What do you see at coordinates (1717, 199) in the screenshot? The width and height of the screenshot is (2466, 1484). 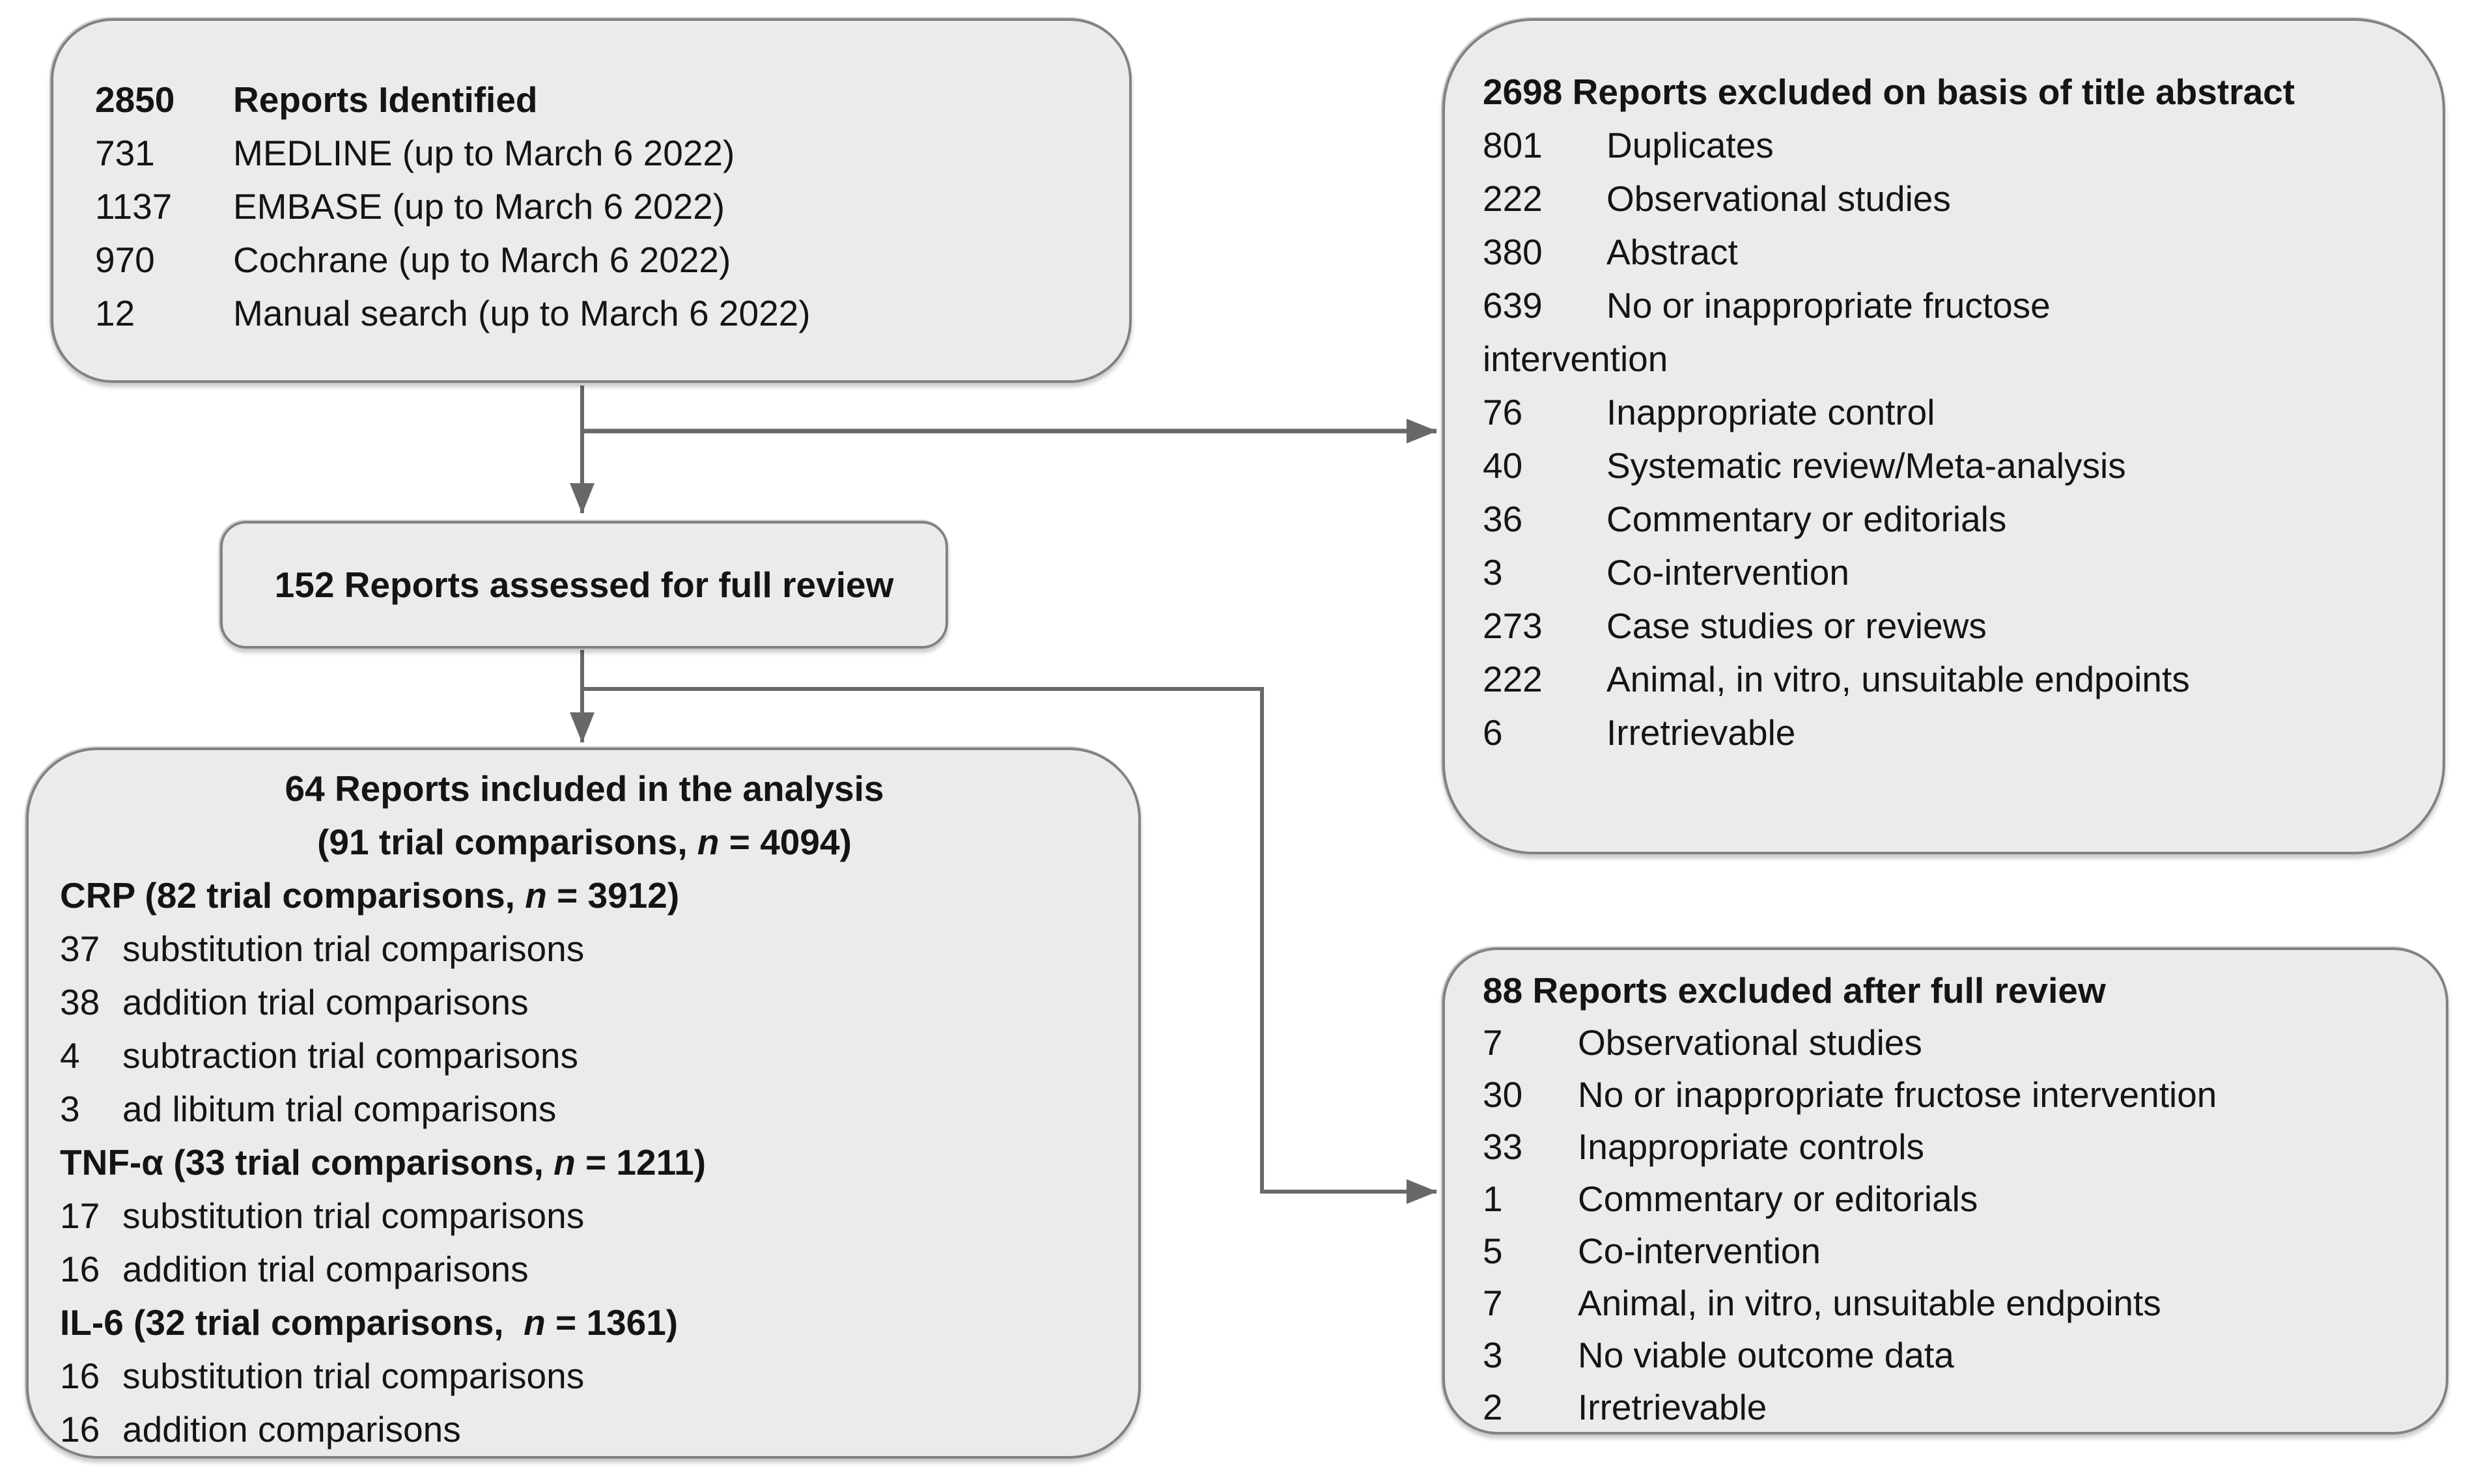 I see `exclusion-row-observational: 222 Observational studies` at bounding box center [1717, 199].